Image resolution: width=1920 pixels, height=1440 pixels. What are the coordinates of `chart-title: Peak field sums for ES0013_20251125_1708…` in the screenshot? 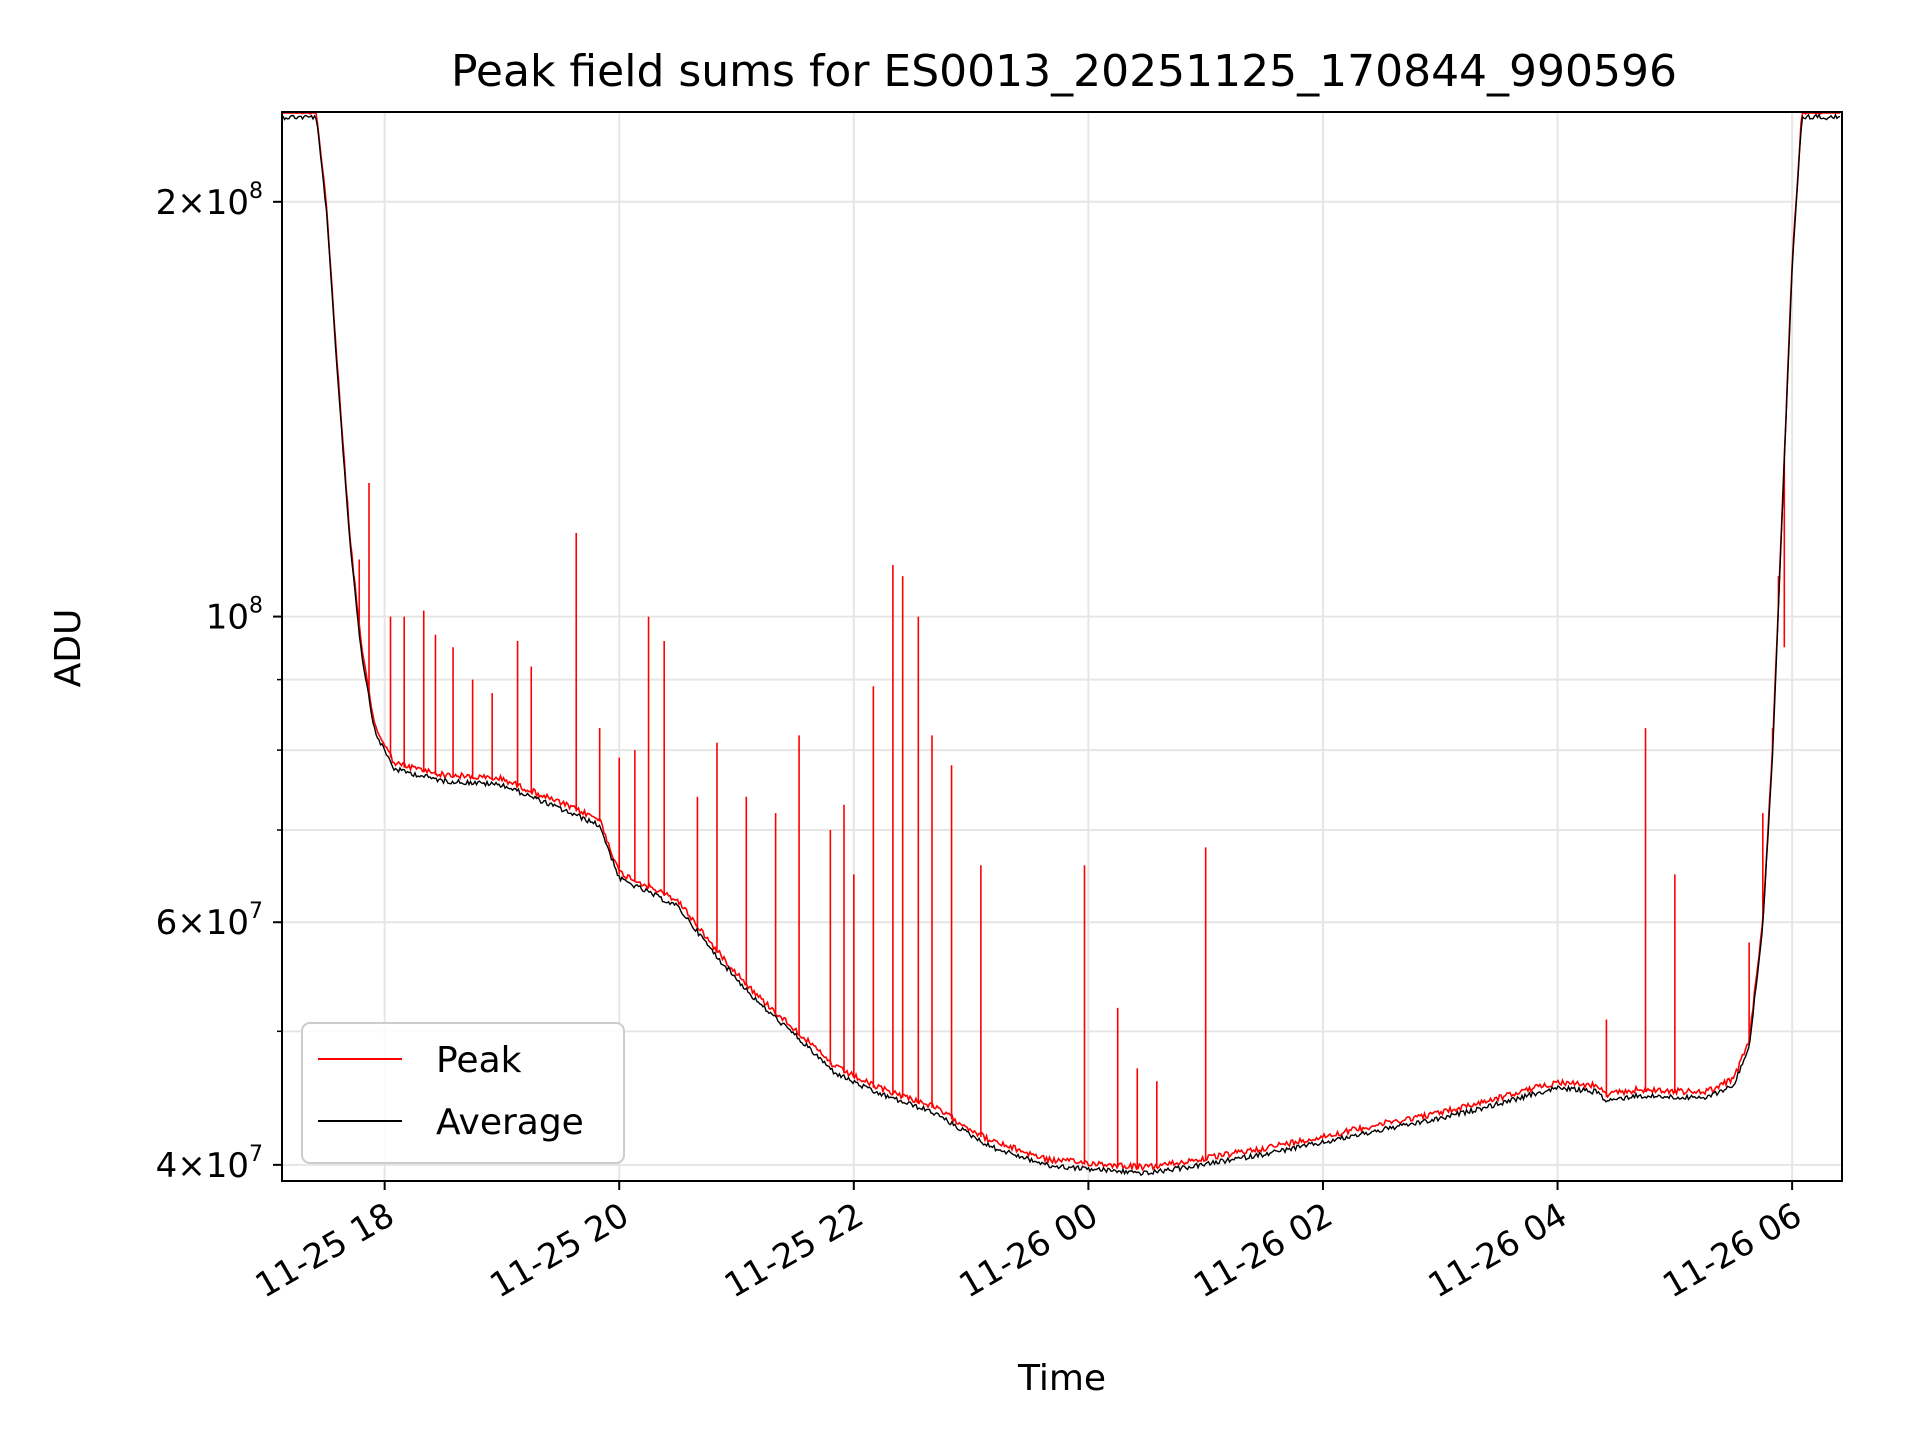 It's located at (1064, 71).